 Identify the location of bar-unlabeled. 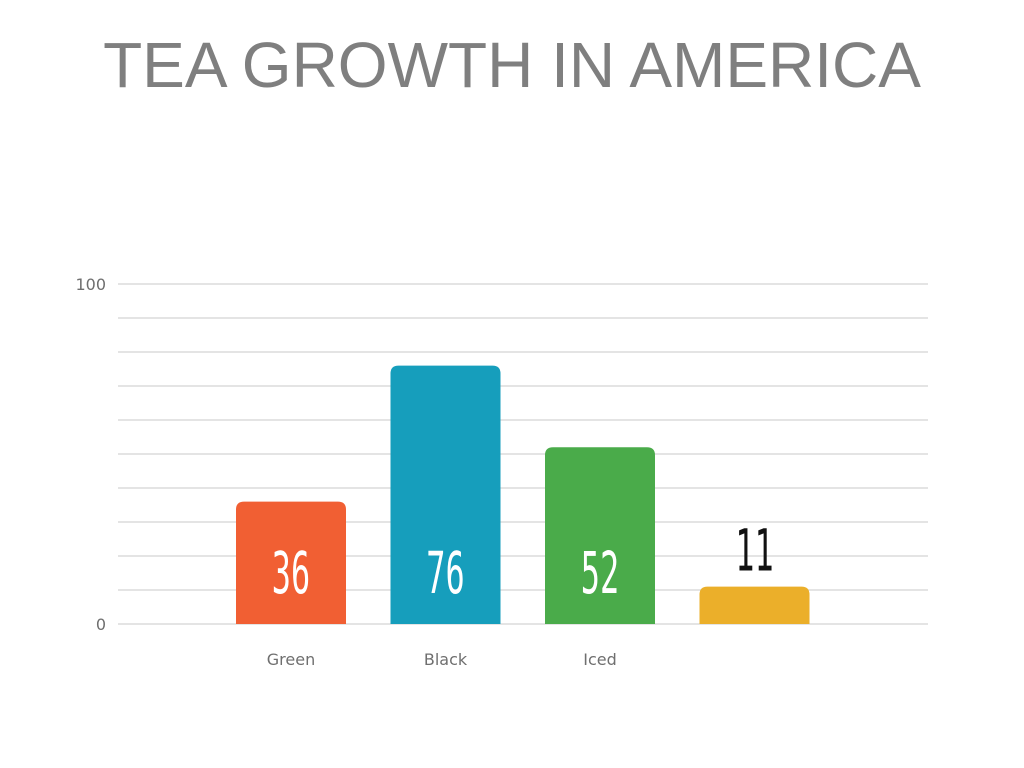
(754, 605).